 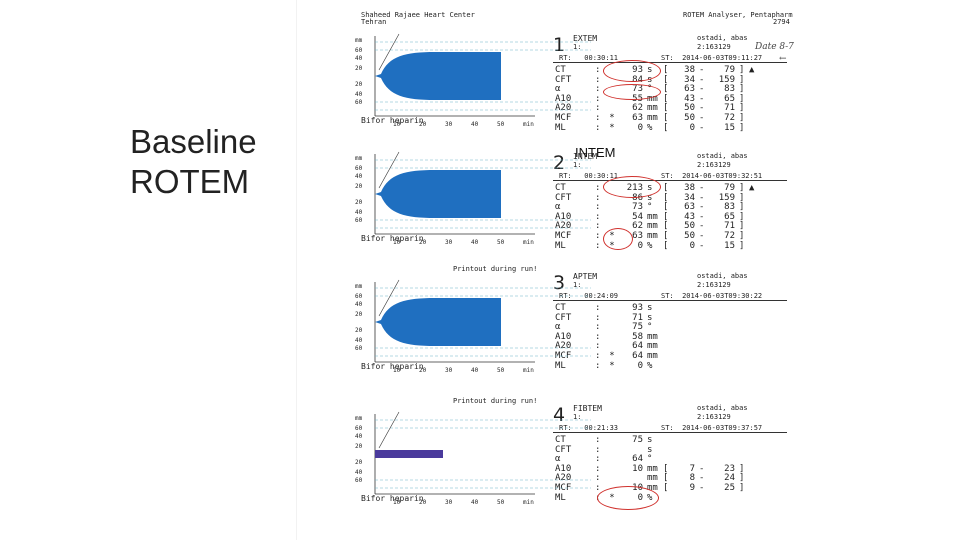 What do you see at coordinates (655, 479) in the screenshot?
I see `parameter-row: A20: mm [8- 24]` at bounding box center [655, 479].